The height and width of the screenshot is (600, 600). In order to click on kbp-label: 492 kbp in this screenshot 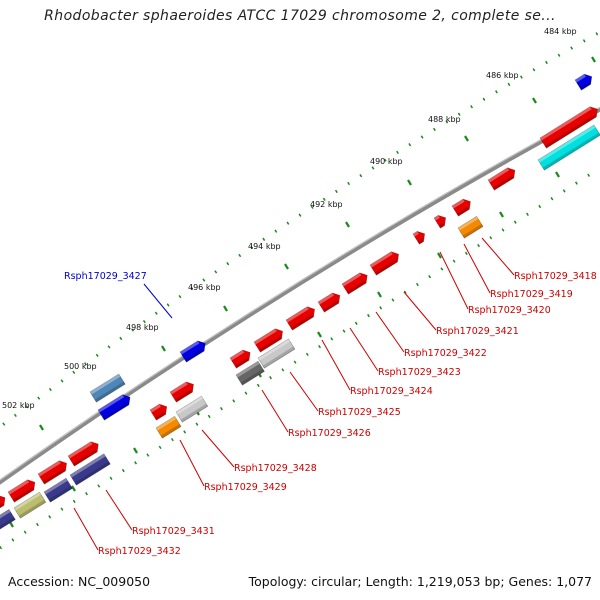, I will do `click(326, 204)`.